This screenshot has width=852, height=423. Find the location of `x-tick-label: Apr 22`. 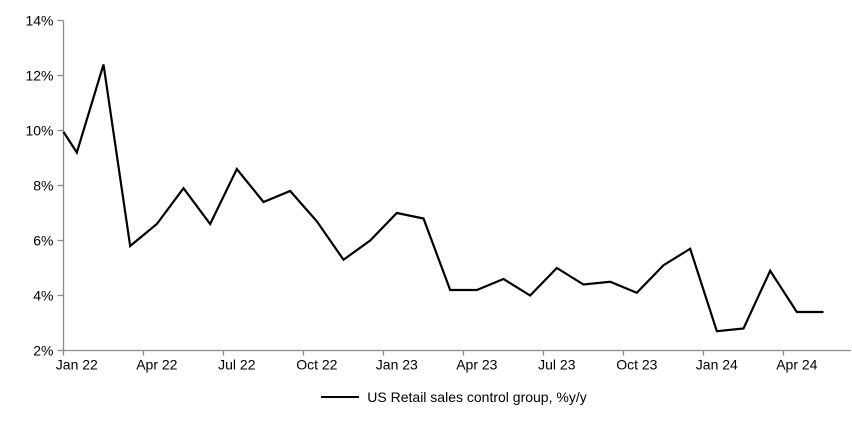

x-tick-label: Apr 22 is located at coordinates (156, 365).